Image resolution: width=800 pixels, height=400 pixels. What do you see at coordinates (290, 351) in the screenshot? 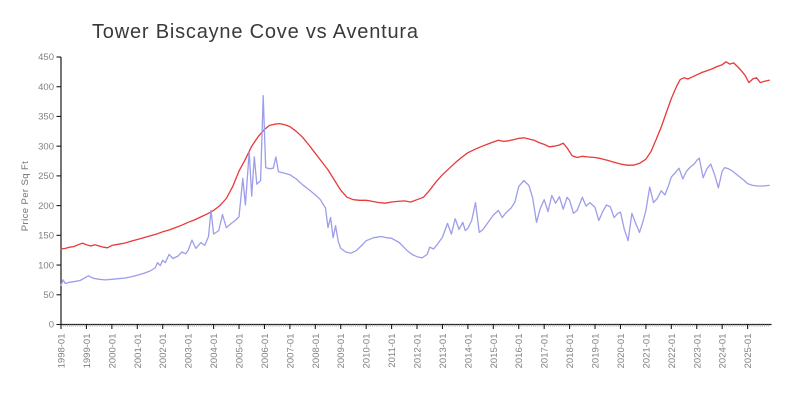
I see `x-tick-label: 2007-01` at bounding box center [290, 351].